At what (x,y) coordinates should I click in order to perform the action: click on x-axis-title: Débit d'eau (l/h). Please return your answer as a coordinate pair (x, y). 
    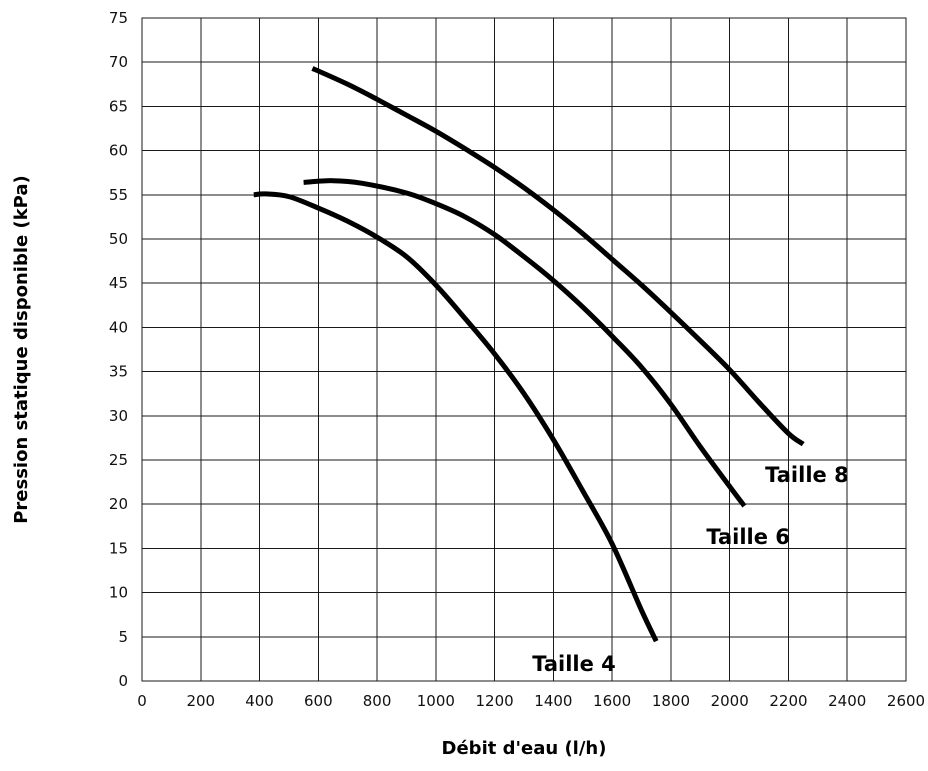
    Looking at the image, I should click on (524, 748).